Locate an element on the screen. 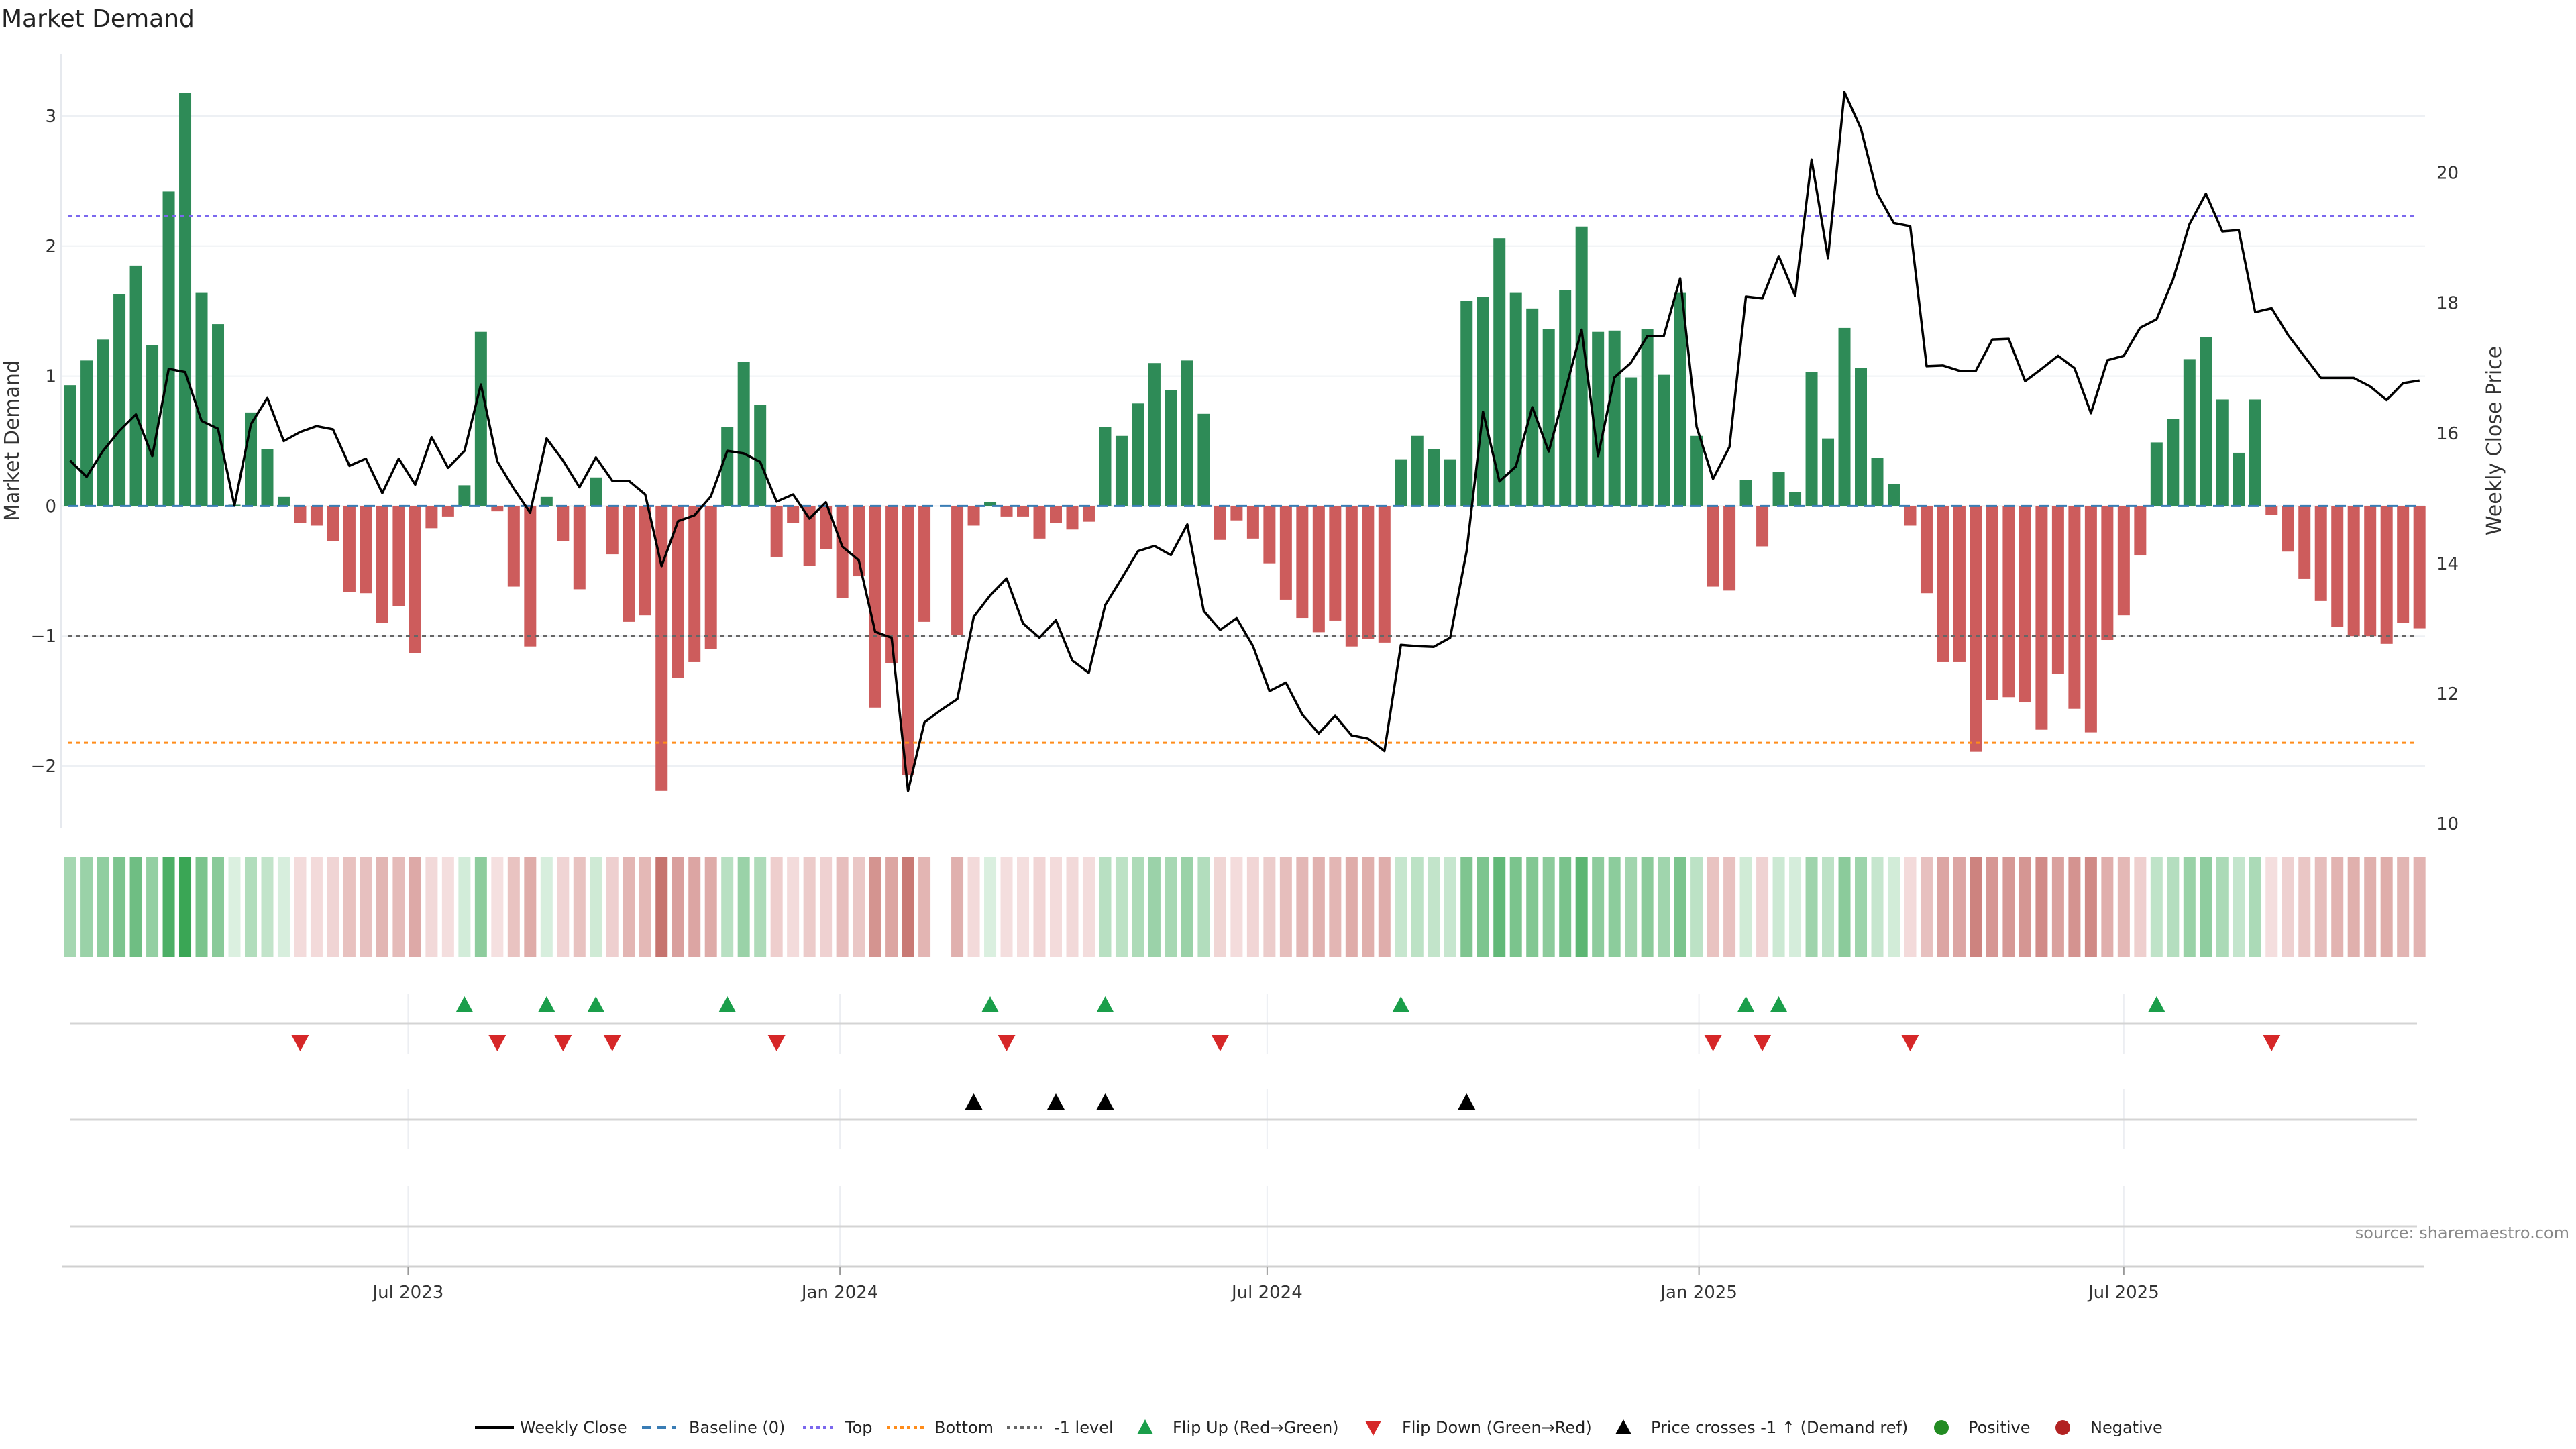  legend-label: Baseline (0) is located at coordinates (737, 1427).